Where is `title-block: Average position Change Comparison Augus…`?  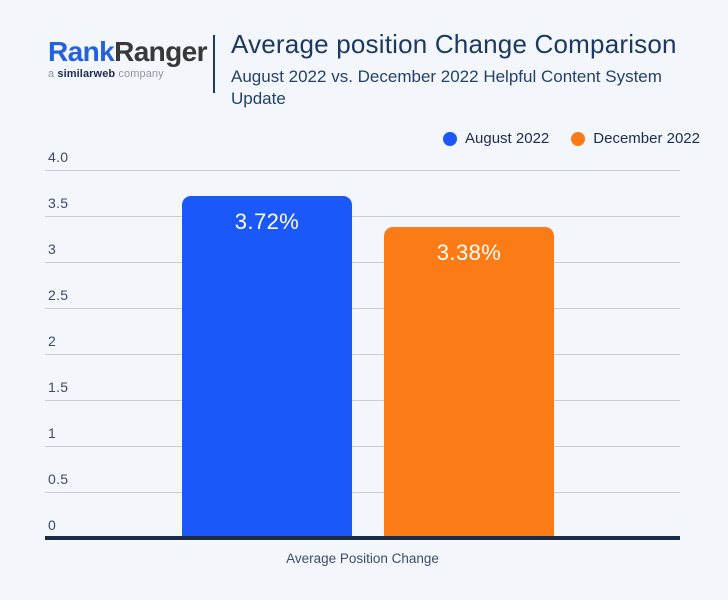
title-block: Average position Change Comparison Augus… is located at coordinates (457, 70).